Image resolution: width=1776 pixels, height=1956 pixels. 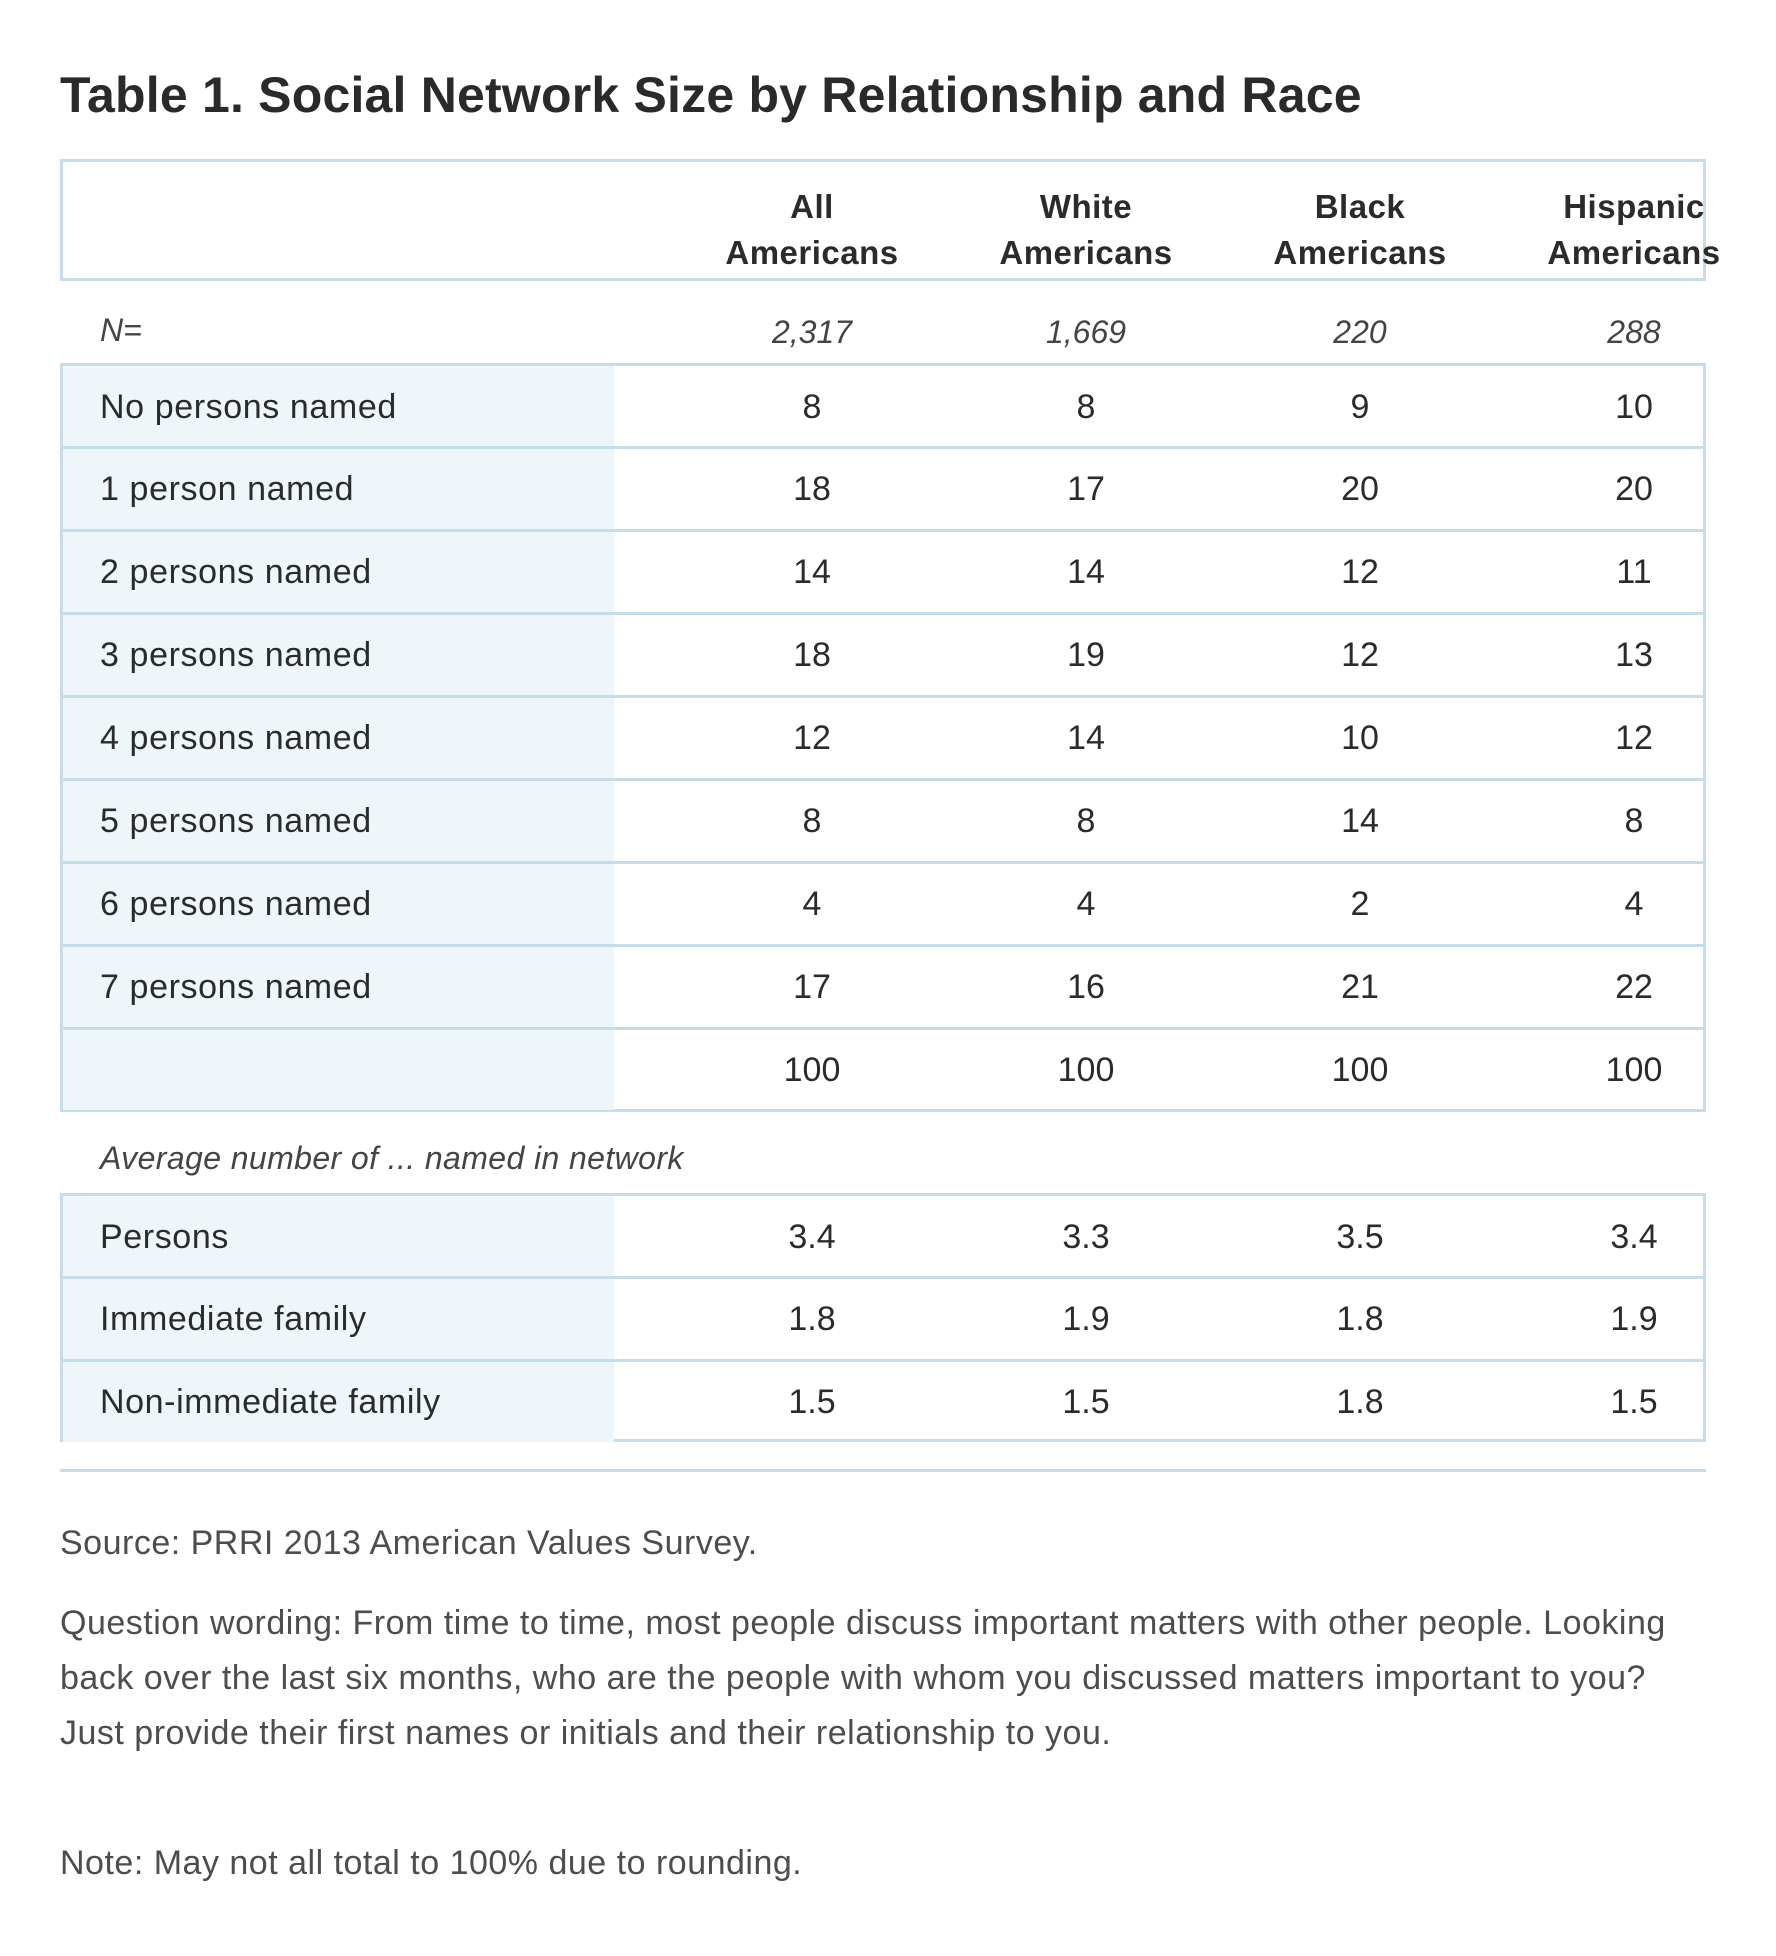 What do you see at coordinates (1086, 230) in the screenshot?
I see `column-header-white: White Americans` at bounding box center [1086, 230].